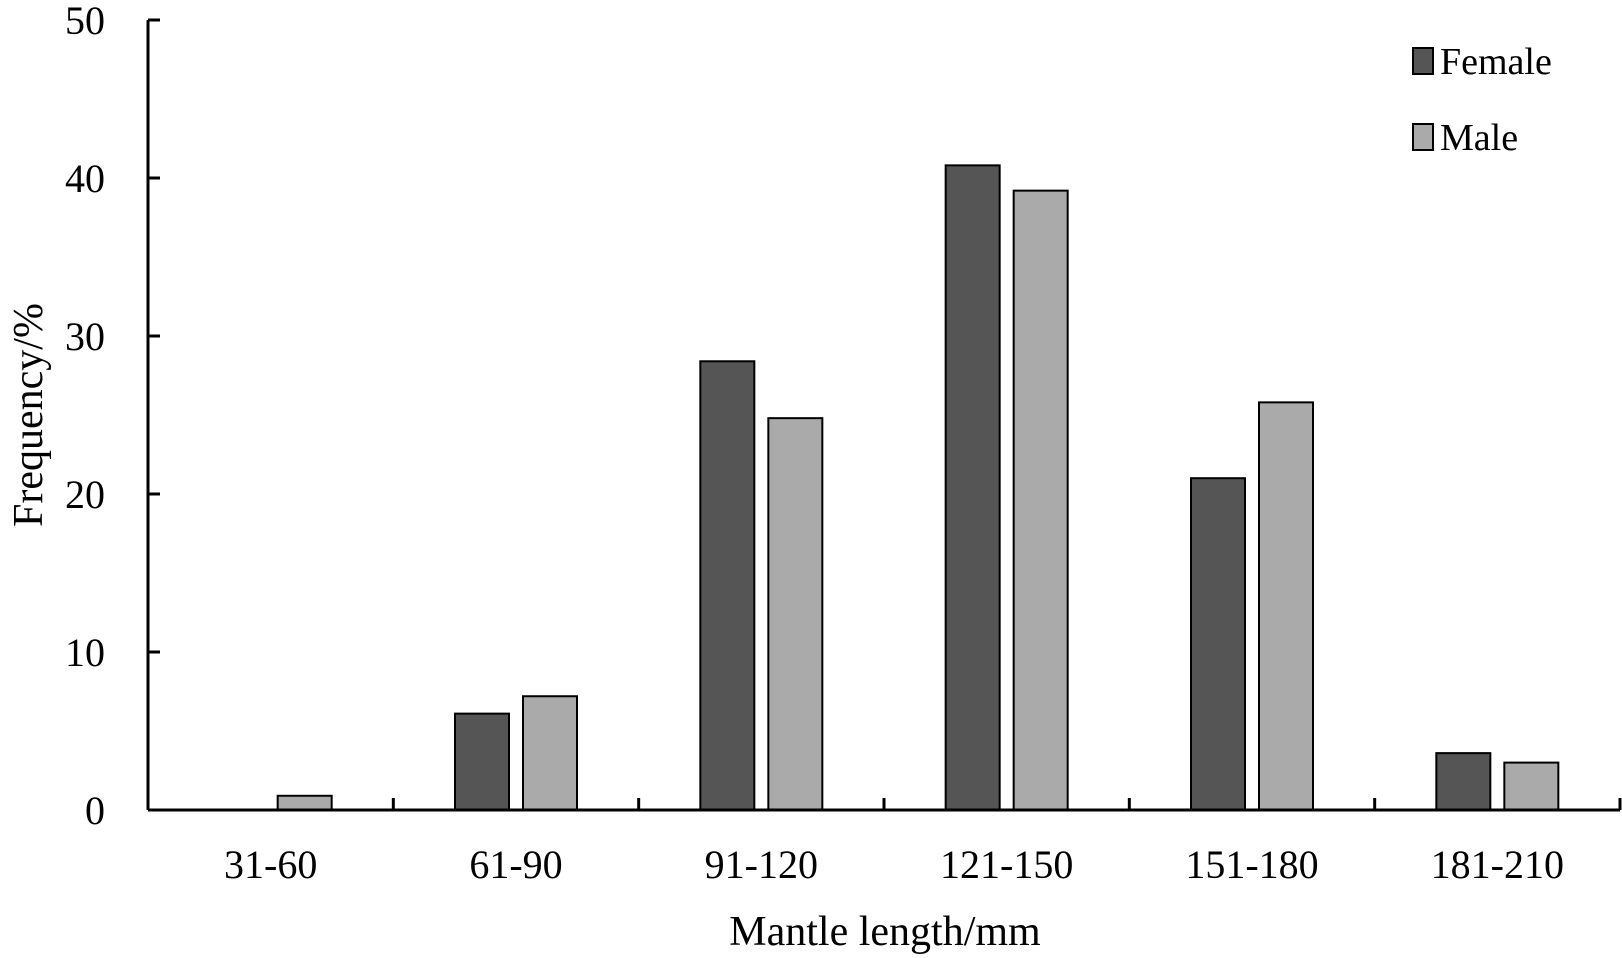  What do you see at coordinates (95, 810) in the screenshot?
I see `y-tick-label: 0` at bounding box center [95, 810].